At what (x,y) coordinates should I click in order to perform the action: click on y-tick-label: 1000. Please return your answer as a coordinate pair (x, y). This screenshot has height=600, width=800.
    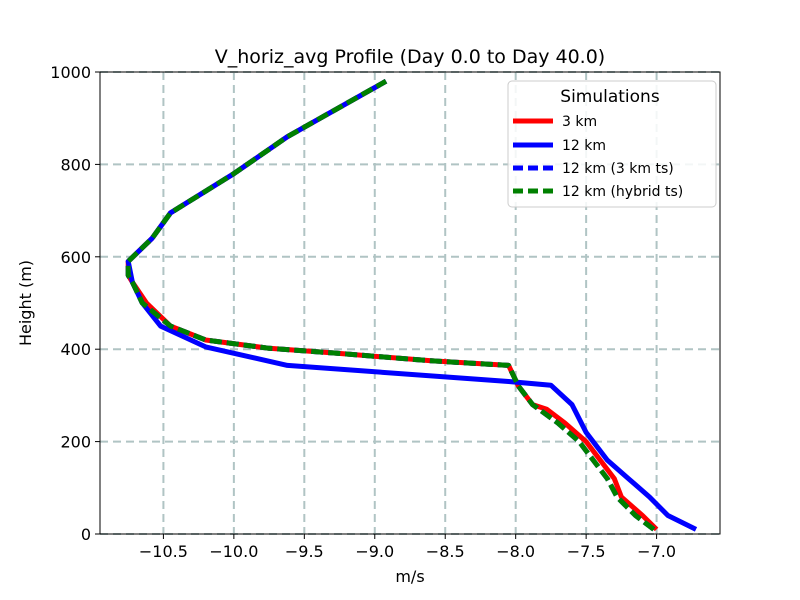
    Looking at the image, I should click on (70, 72).